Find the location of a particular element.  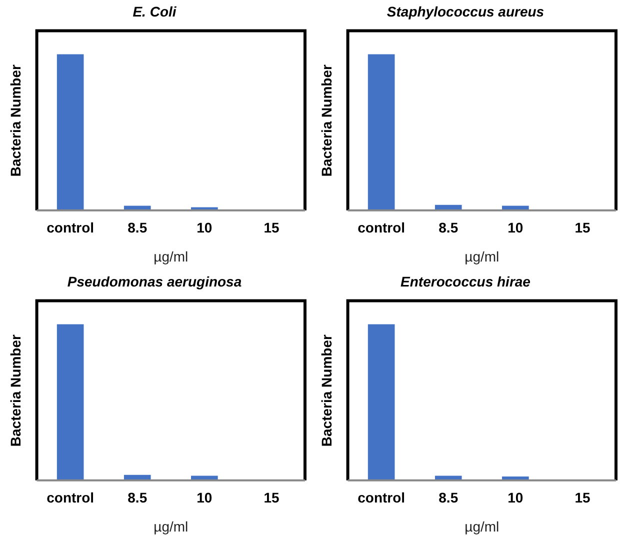

chart-title: E. Coli is located at coordinates (155, 11).